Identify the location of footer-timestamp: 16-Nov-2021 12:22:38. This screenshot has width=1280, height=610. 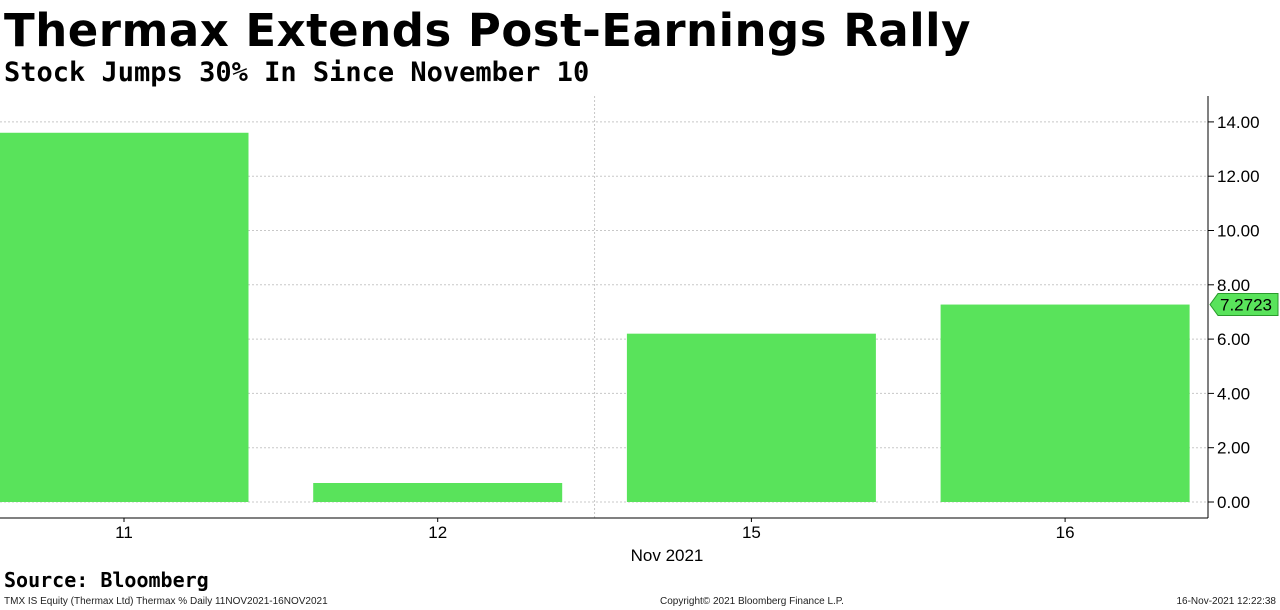
(1226, 601).